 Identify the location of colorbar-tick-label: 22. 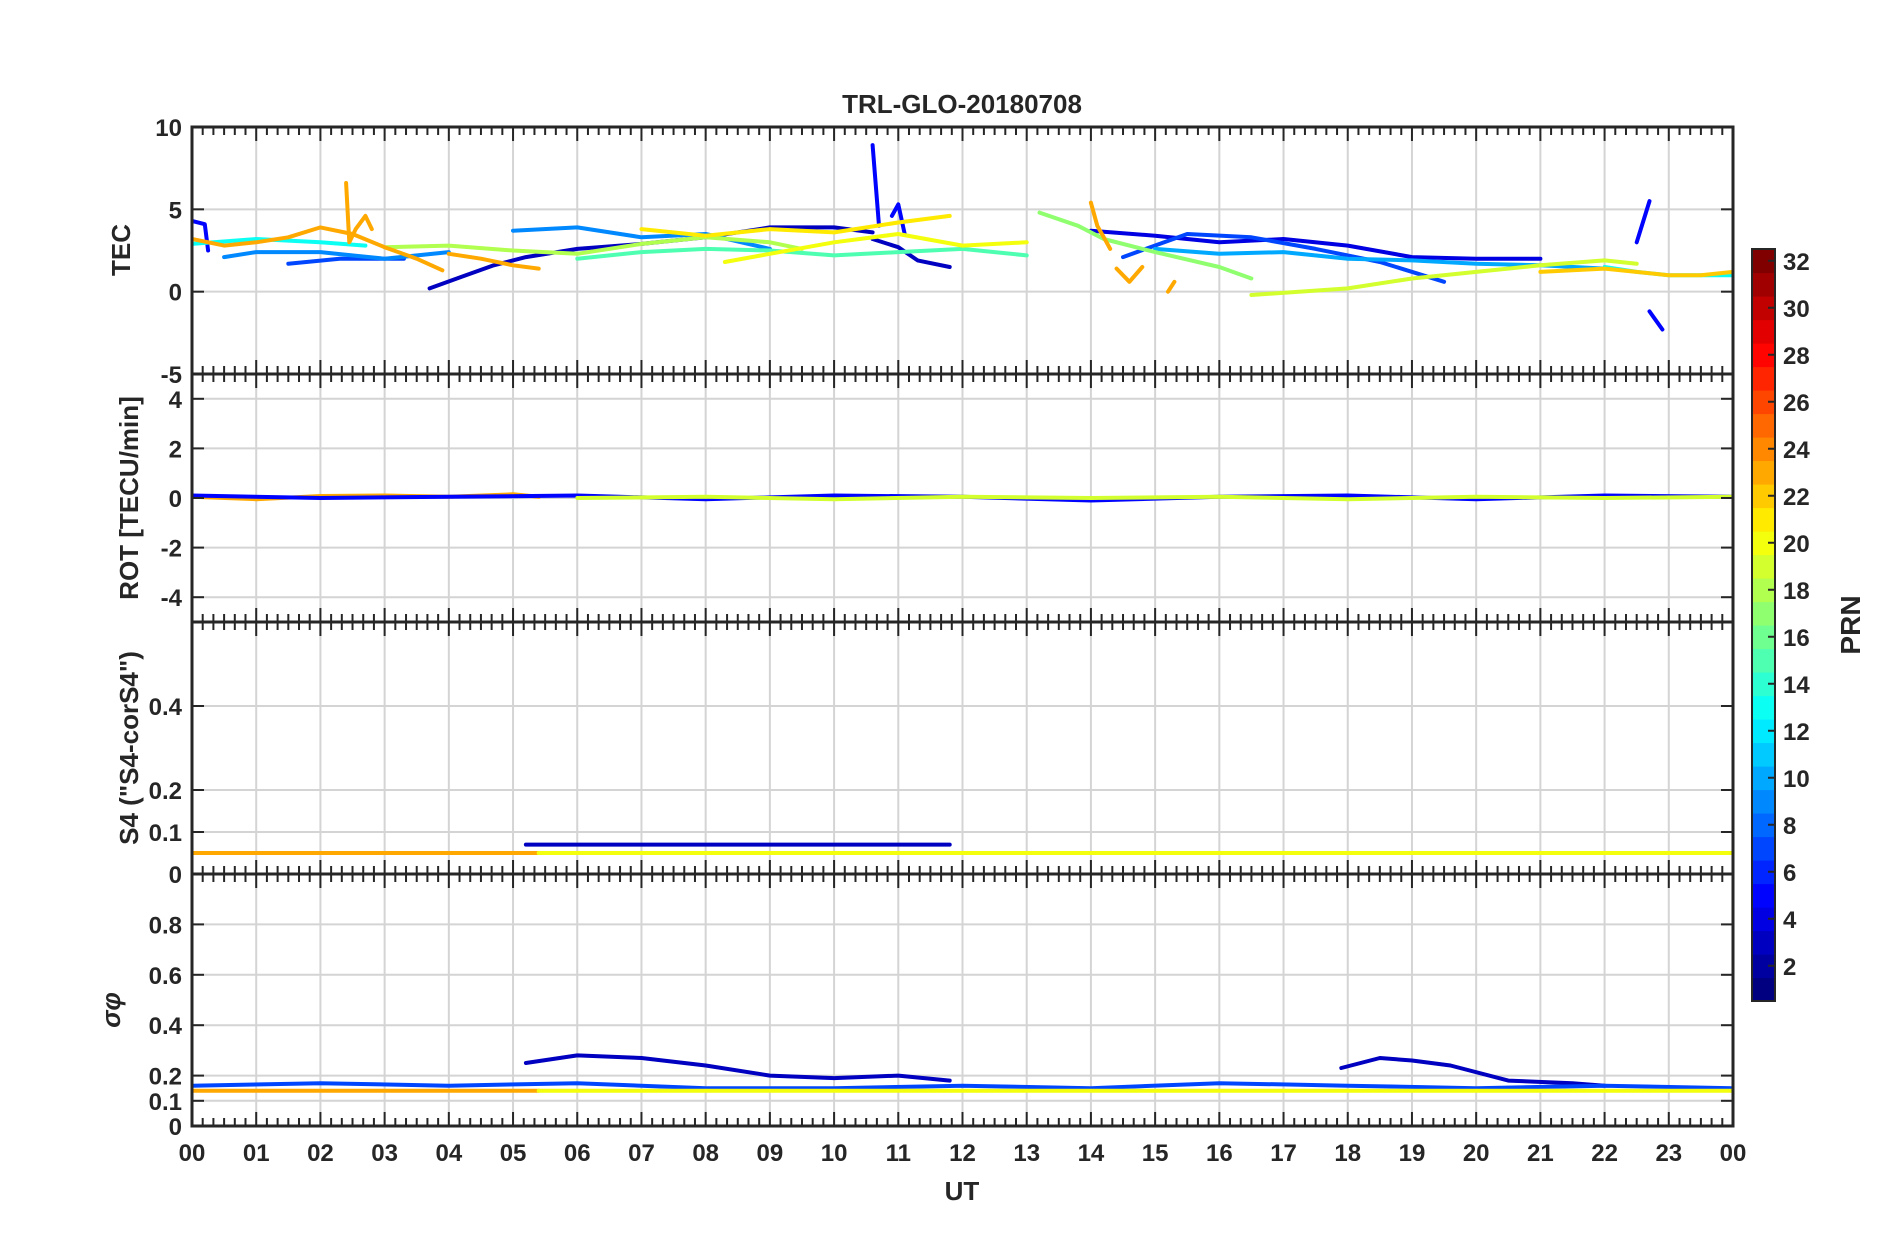
(1796, 497).